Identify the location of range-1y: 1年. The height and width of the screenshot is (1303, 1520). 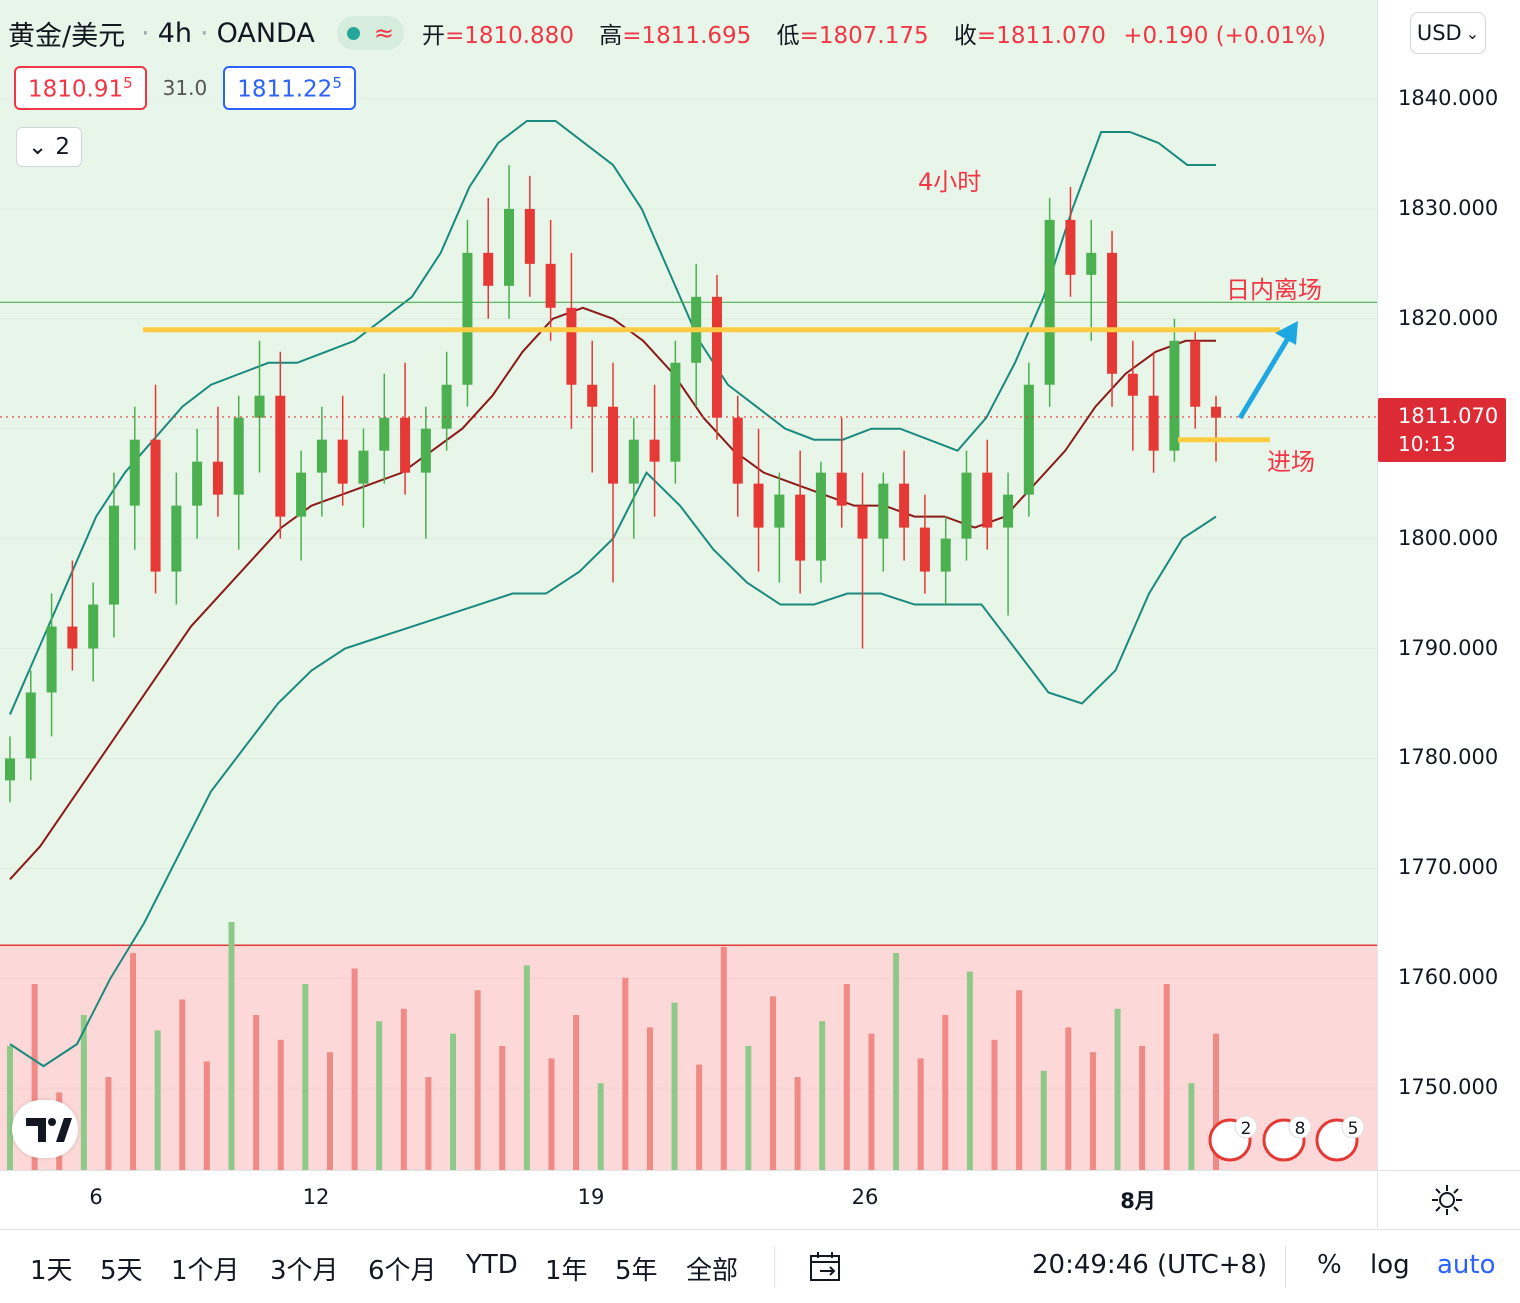
(566, 1271).